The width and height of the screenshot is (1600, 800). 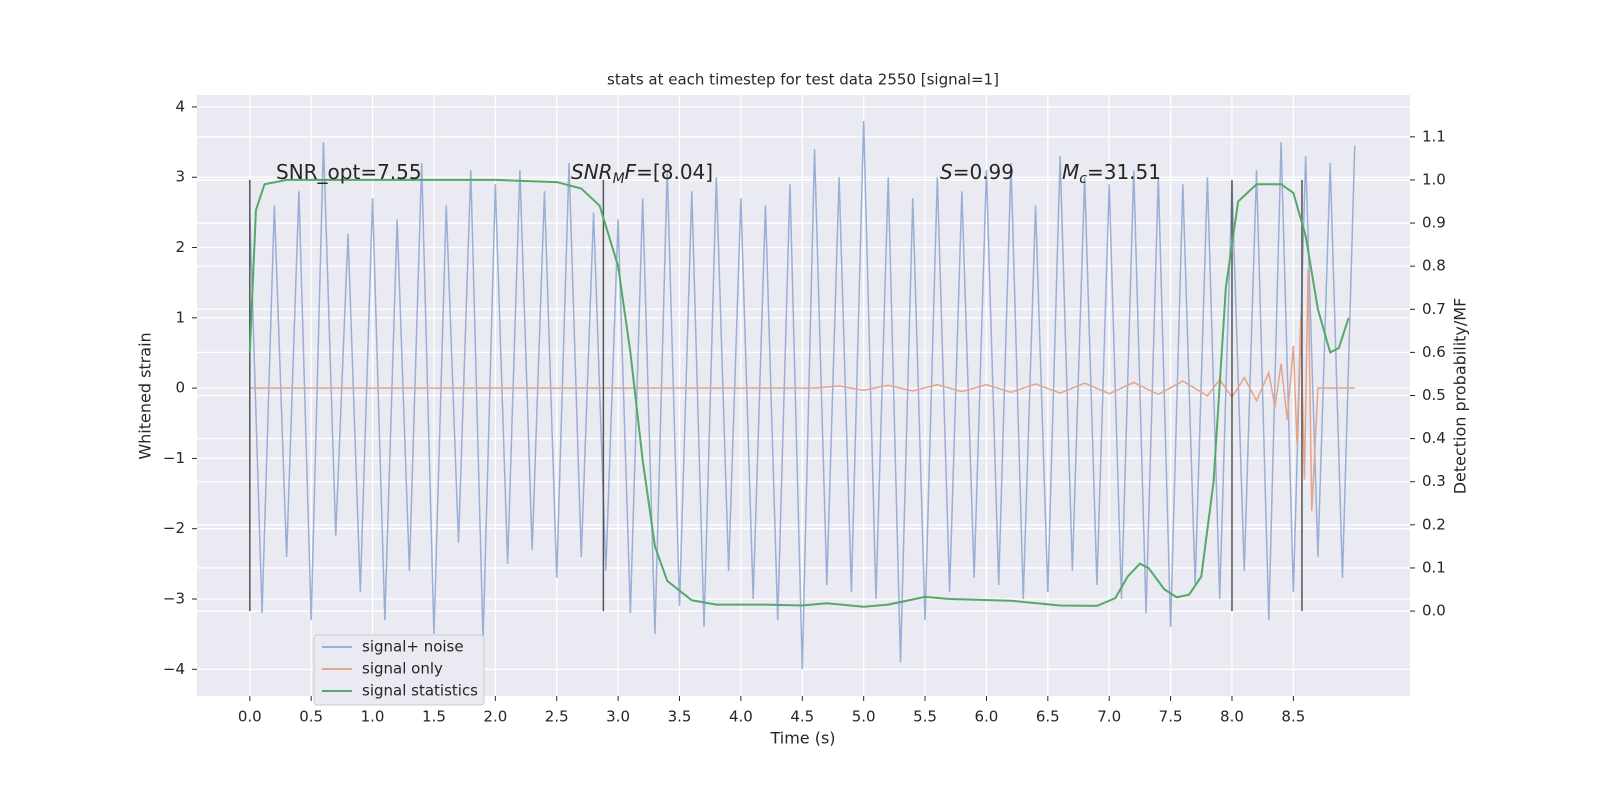 What do you see at coordinates (718, 174) in the screenshot?
I see `annotations: SNR_opt=7.55 SNRMF=[8.04] S=0.99 Mc=31.51` at bounding box center [718, 174].